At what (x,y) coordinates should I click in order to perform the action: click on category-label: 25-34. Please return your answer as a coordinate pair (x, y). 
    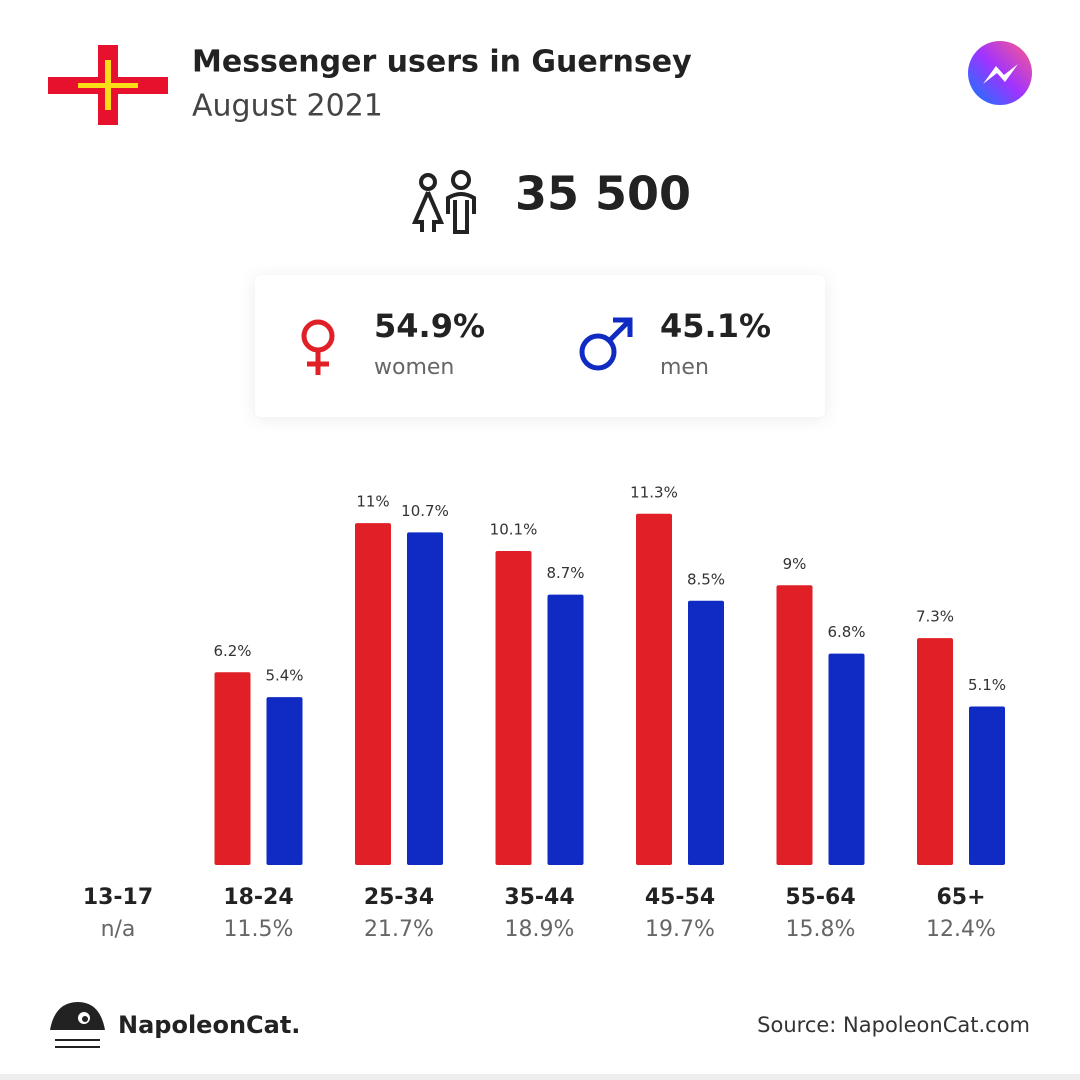
    Looking at the image, I should click on (399, 897).